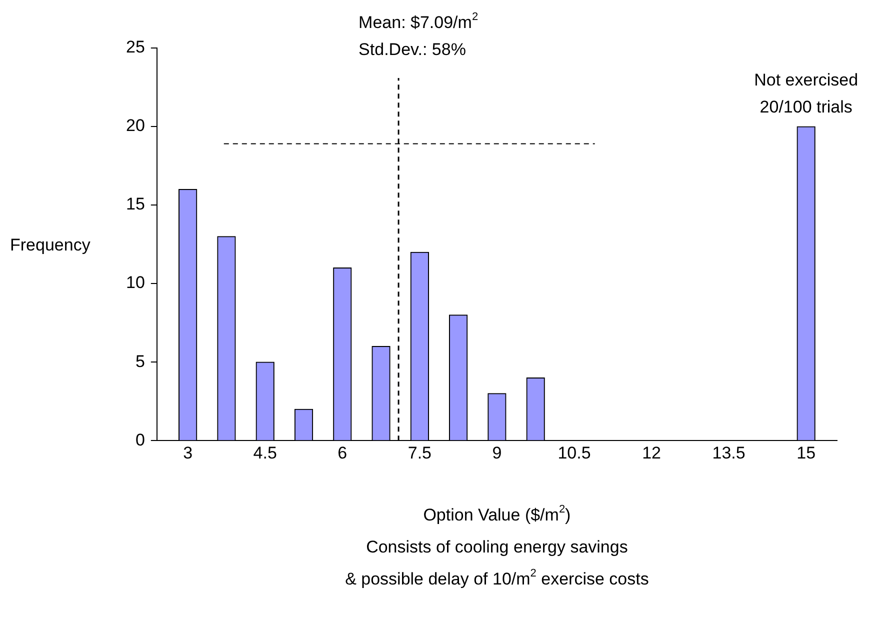  I want to click on y-tick-label: 0, so click(140, 440).